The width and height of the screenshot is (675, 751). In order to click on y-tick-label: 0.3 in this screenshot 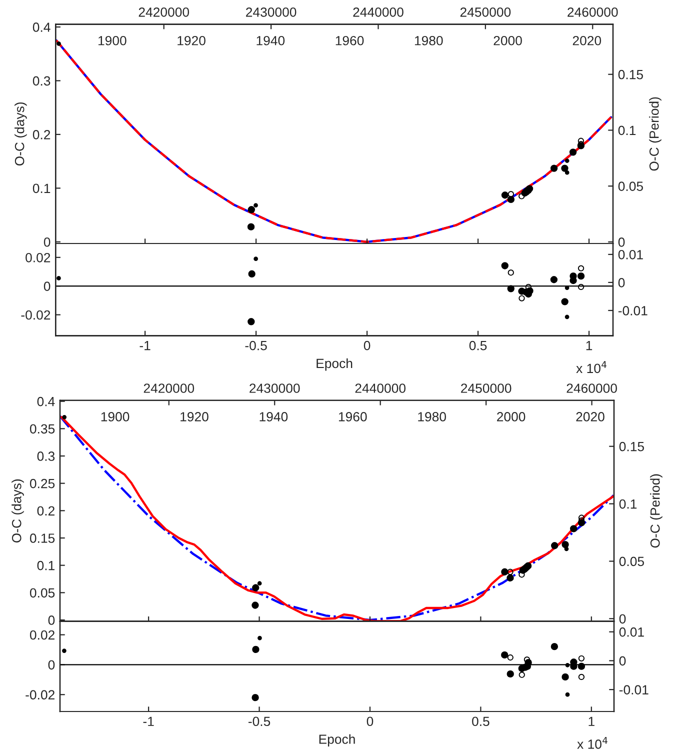, I will do `click(41, 81)`.